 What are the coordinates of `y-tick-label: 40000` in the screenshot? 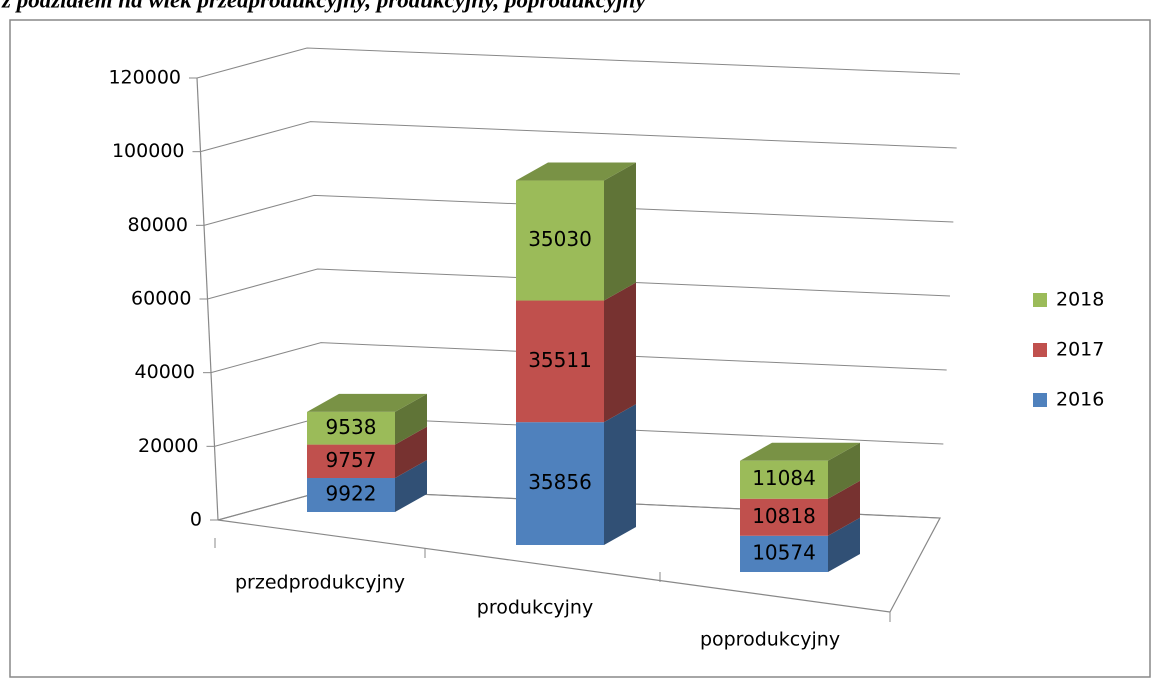 It's located at (165, 372).